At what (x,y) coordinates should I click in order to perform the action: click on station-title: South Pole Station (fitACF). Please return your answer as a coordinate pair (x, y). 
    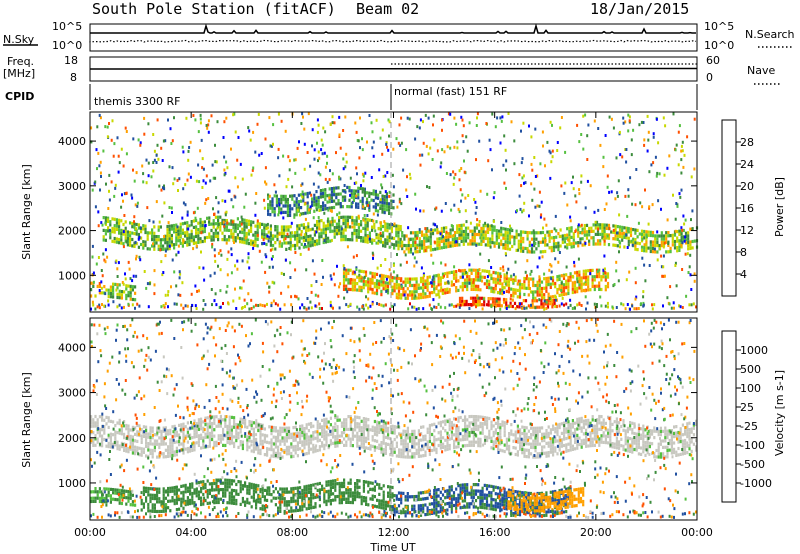
    Looking at the image, I should click on (214, 9).